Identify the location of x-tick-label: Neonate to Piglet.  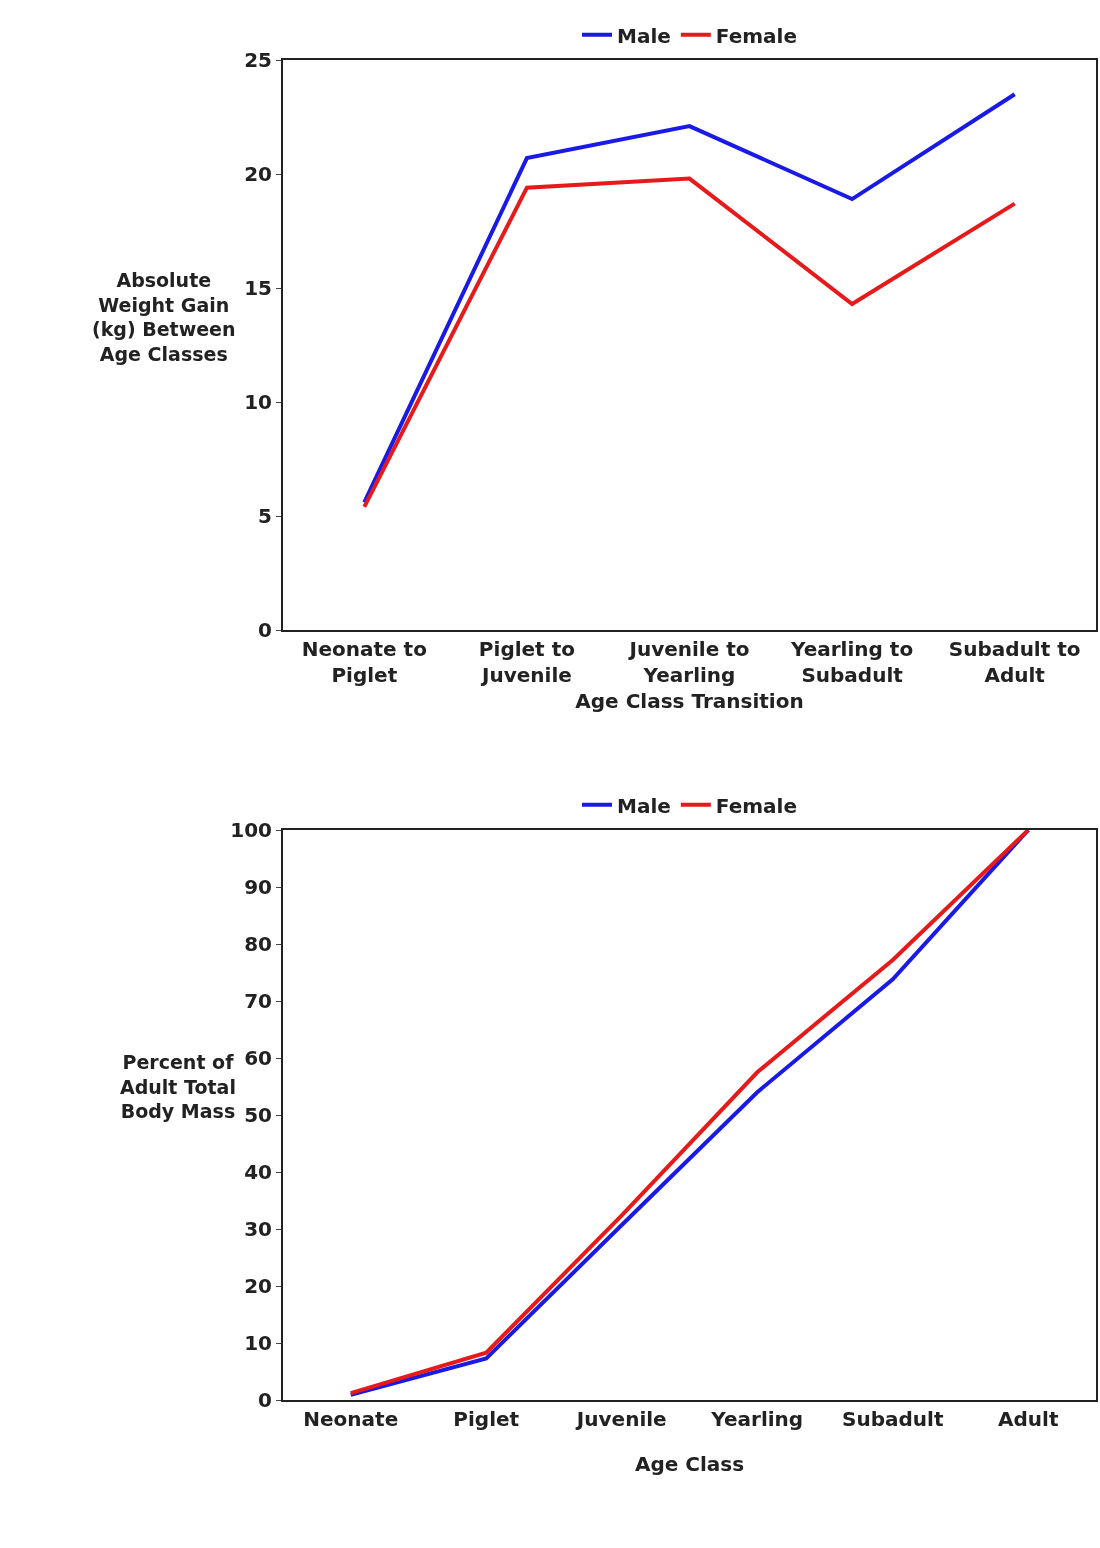
(364, 662).